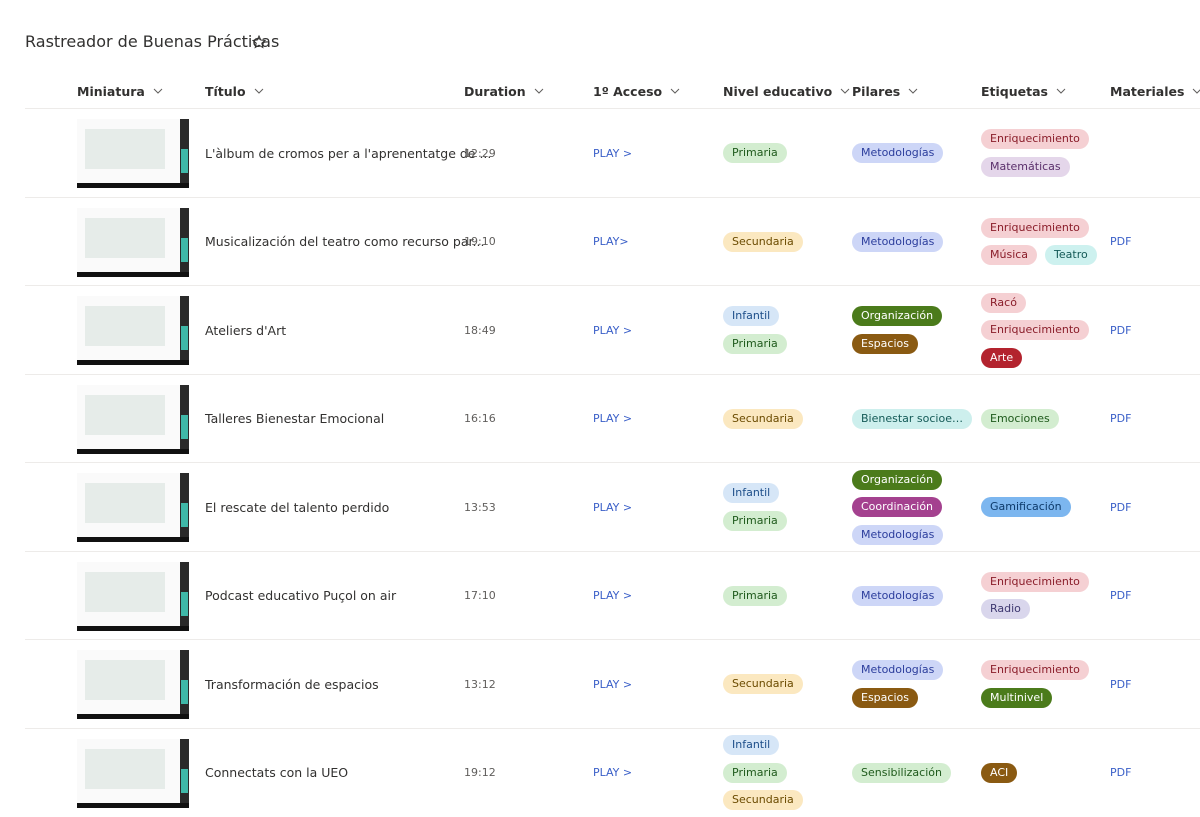 The width and height of the screenshot is (1200, 817). Describe the element at coordinates (504, 91) in the screenshot. I see `column-header: Duration` at that location.